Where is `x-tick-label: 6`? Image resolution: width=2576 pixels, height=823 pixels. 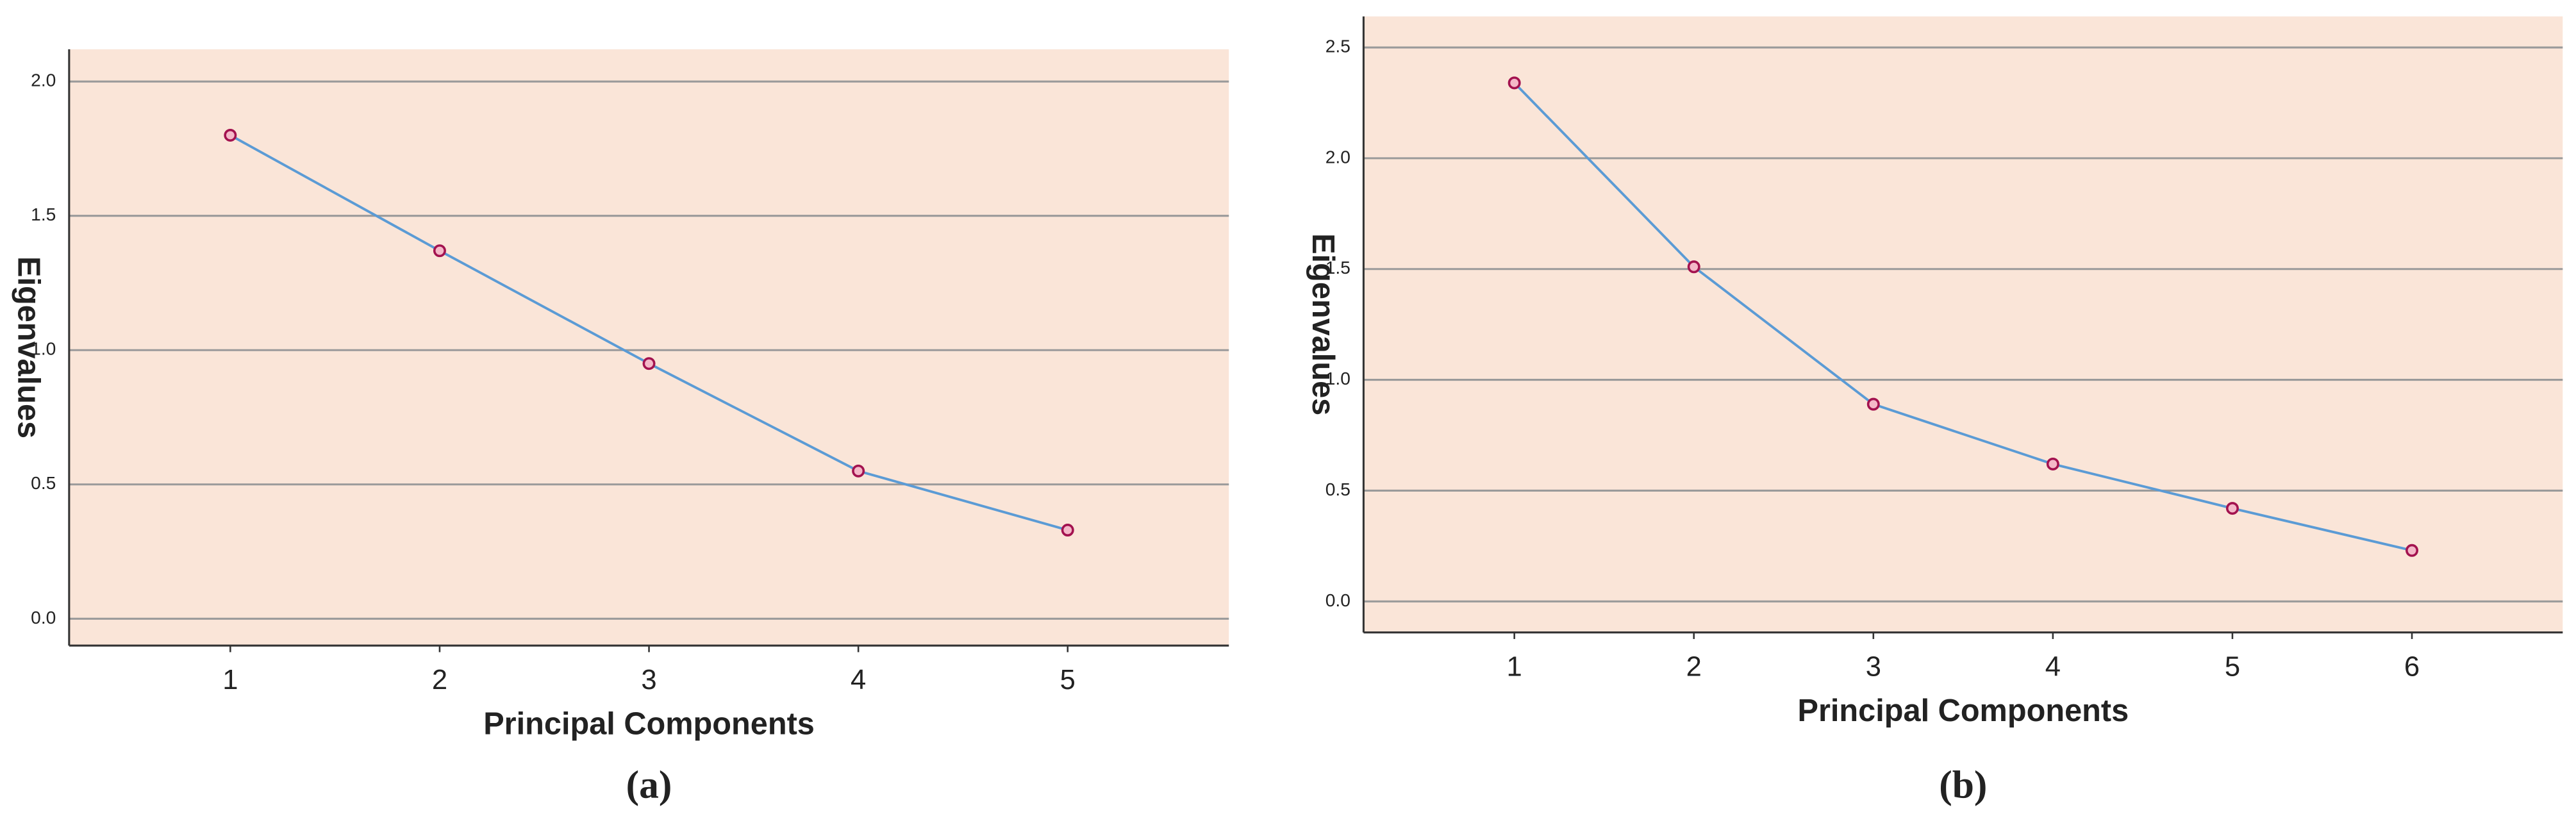
x-tick-label: 6 is located at coordinates (2412, 667).